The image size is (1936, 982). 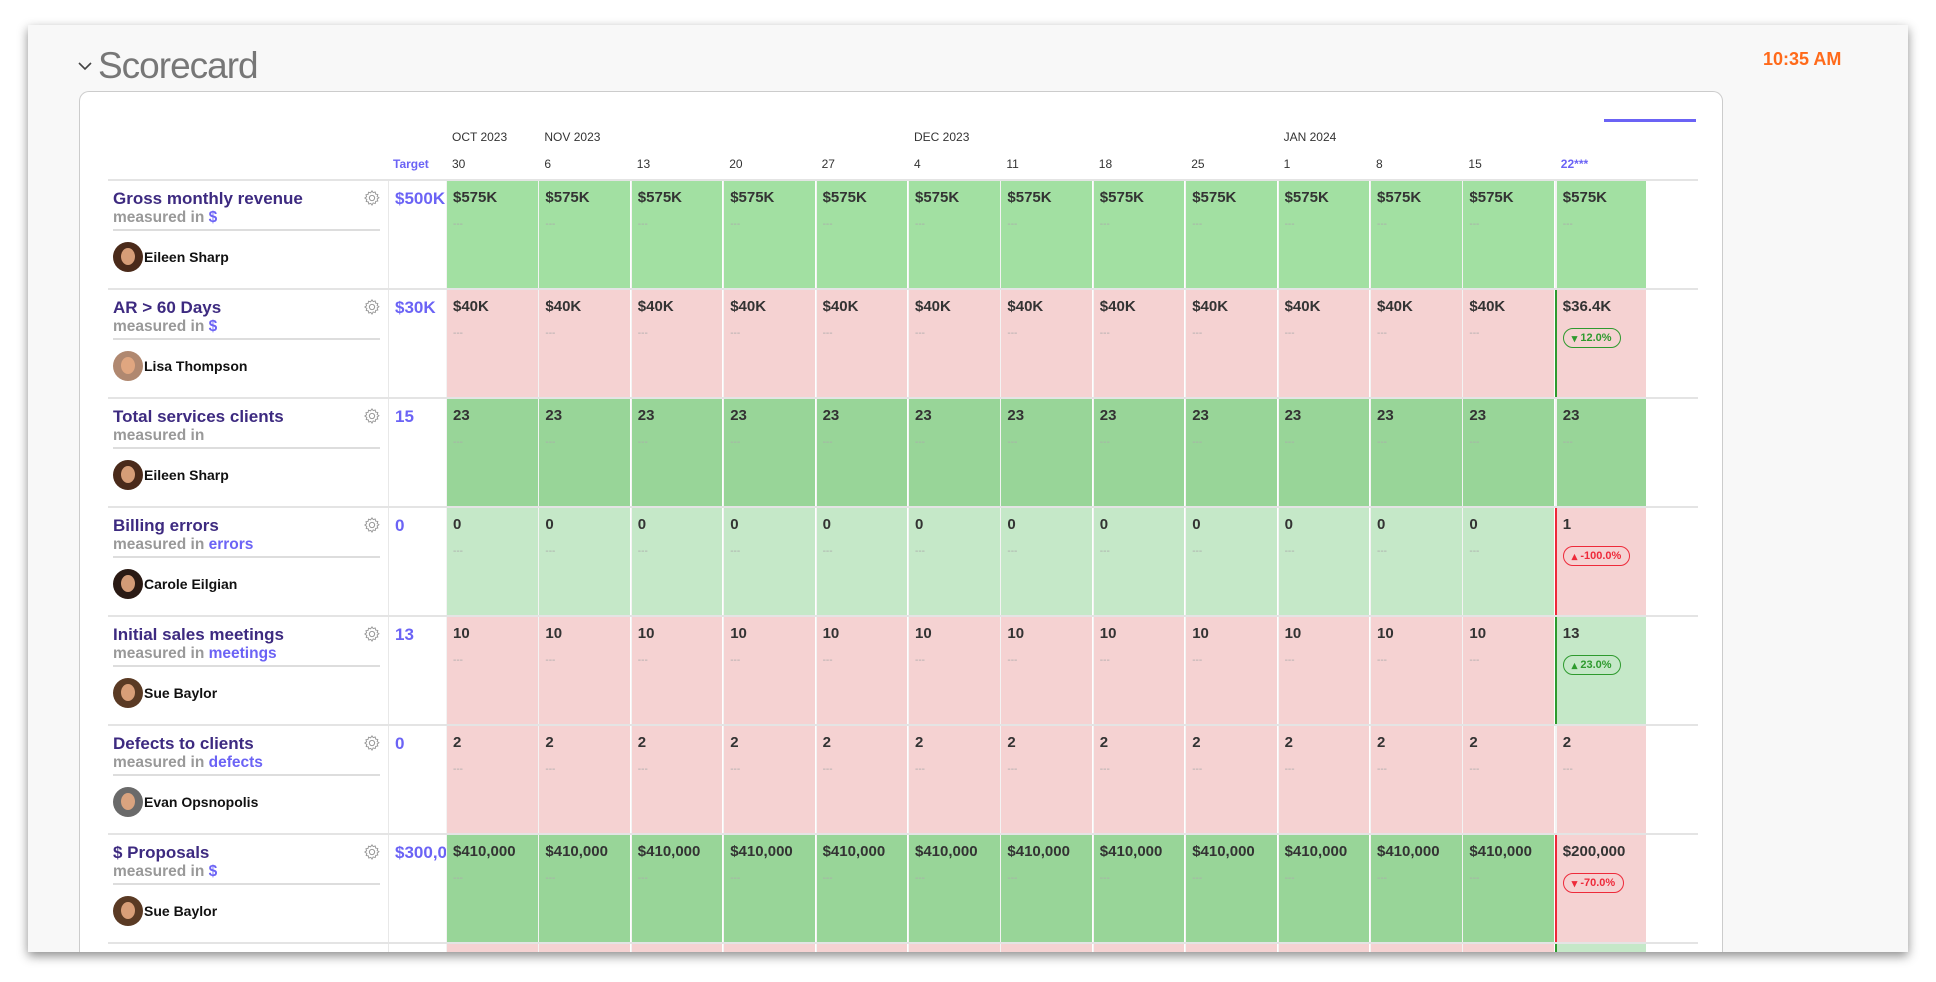 What do you see at coordinates (166, 525) in the screenshot?
I see `metric-name: Billing errors` at bounding box center [166, 525].